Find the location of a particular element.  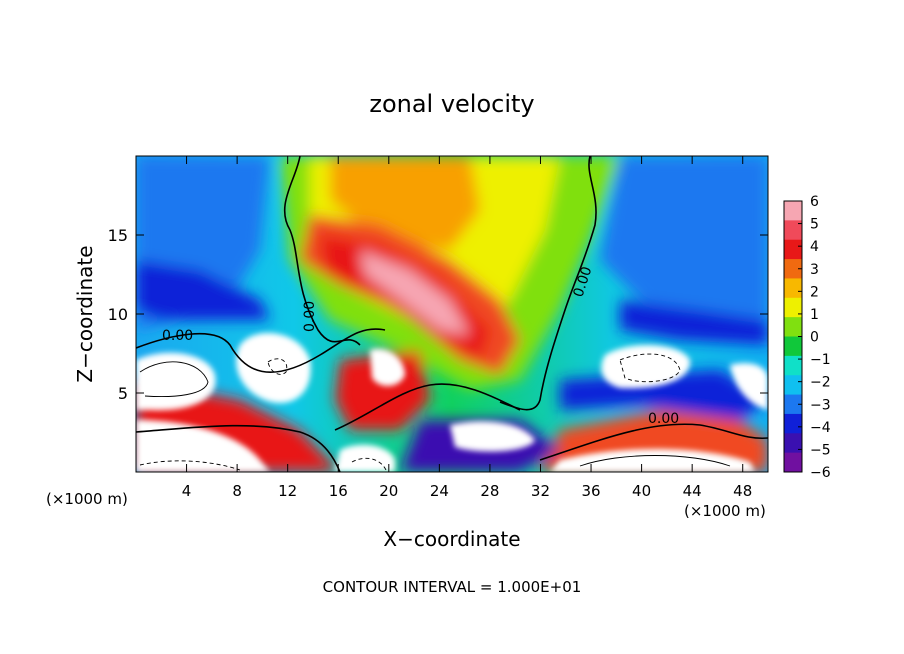

x-tick-label: 32 is located at coordinates (540, 491).